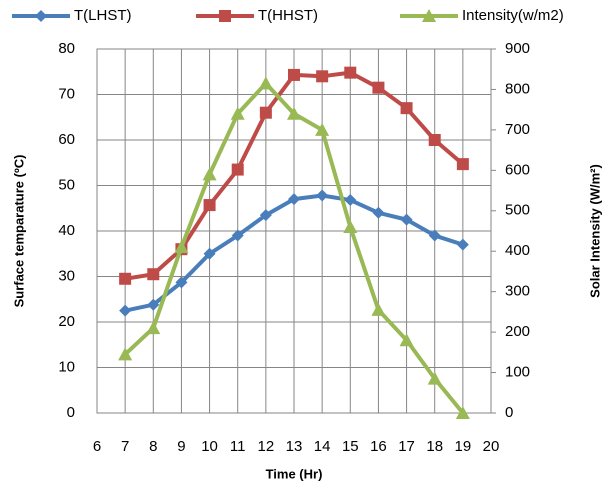 Image resolution: width=616 pixels, height=488 pixels. I want to click on y-tick-label: 40, so click(66, 230).